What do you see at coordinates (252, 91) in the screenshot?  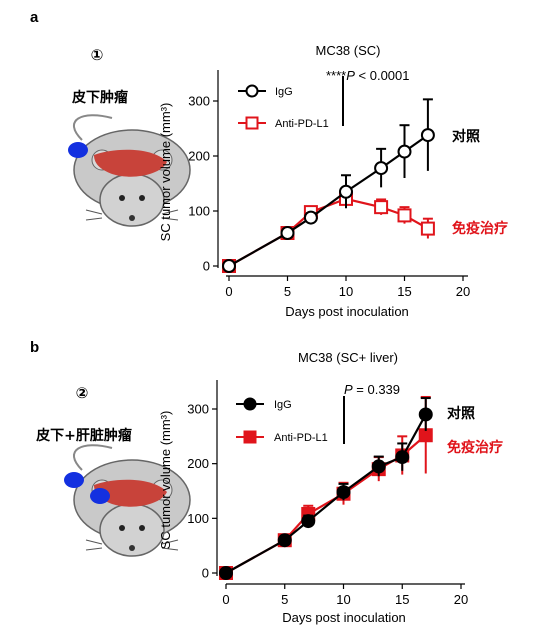 I see `legend-marker-igg-a` at bounding box center [252, 91].